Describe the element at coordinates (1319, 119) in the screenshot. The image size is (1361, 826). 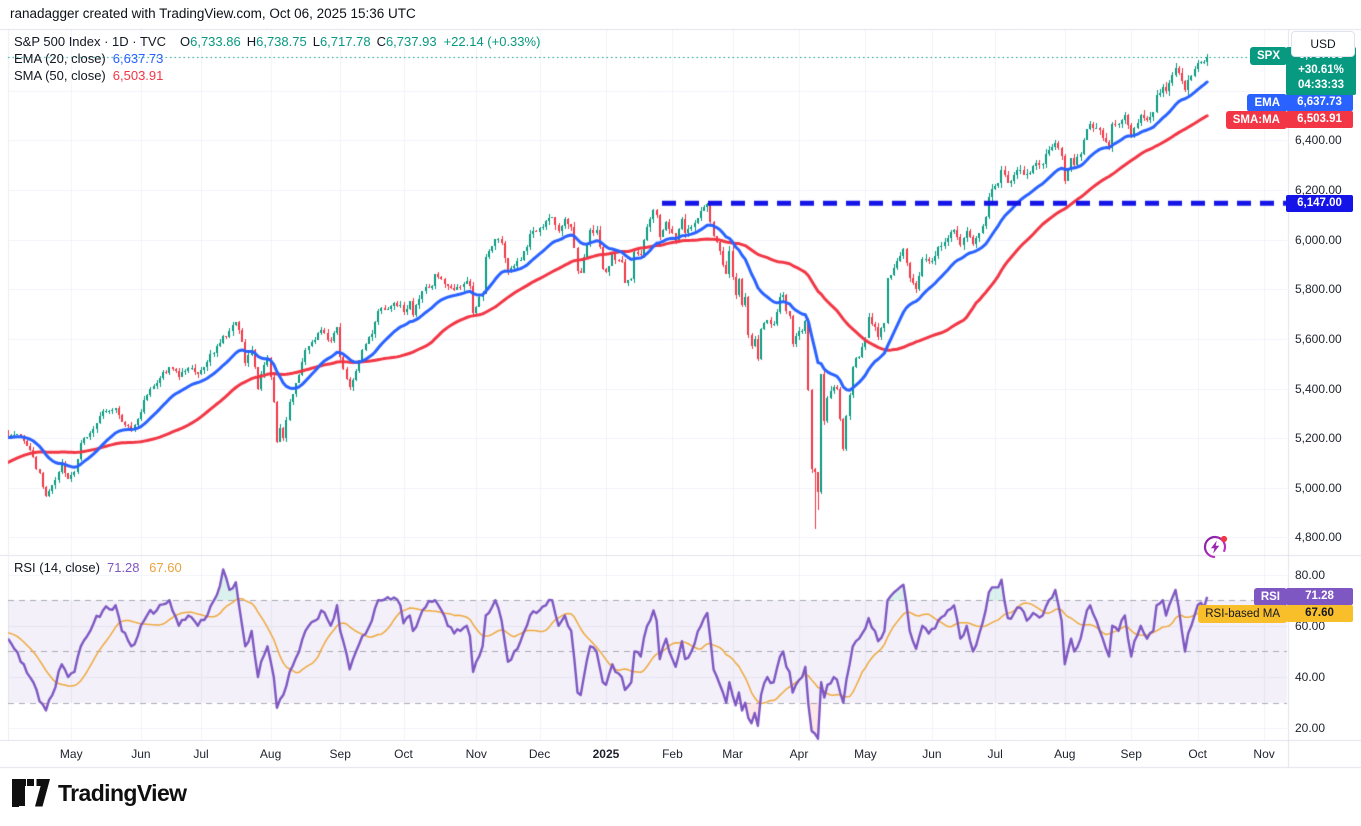
I see `sma-price-box: 6,503.91` at that location.